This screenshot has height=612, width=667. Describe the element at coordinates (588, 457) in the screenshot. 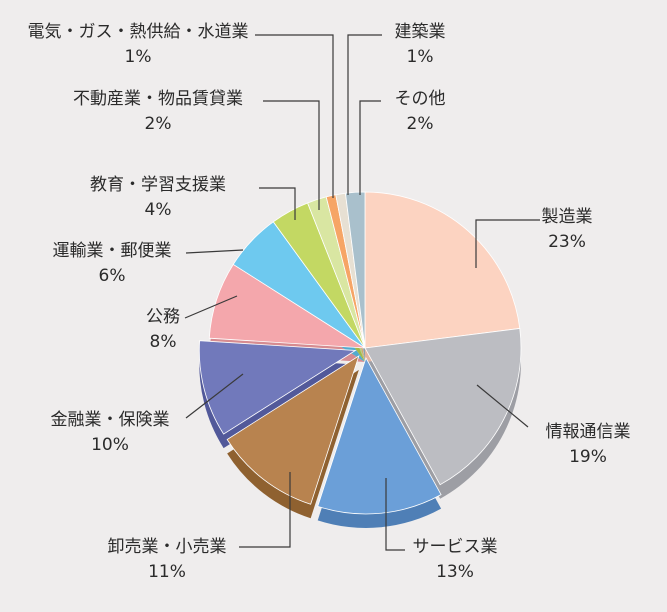

I see `slice-value-1: 19%` at that location.